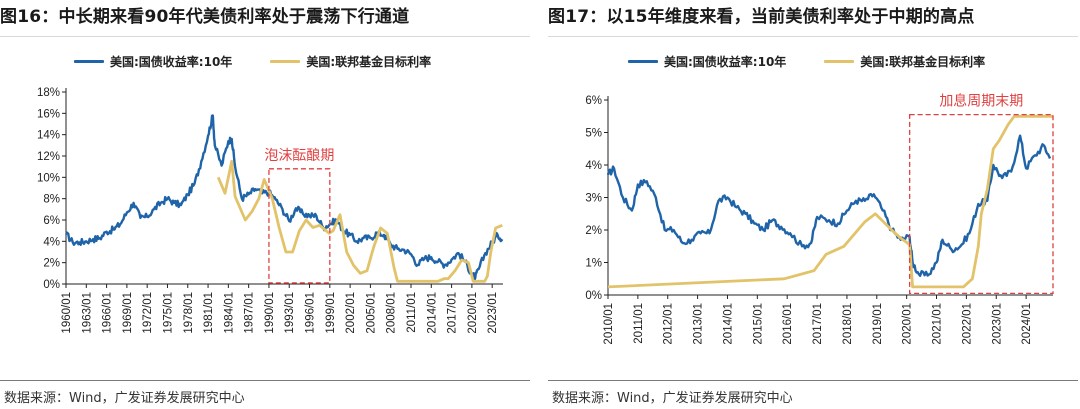 The width and height of the screenshot is (1080, 409). What do you see at coordinates (351, 313) in the screenshot?
I see `x-tick-label: 2002/01` at bounding box center [351, 313].